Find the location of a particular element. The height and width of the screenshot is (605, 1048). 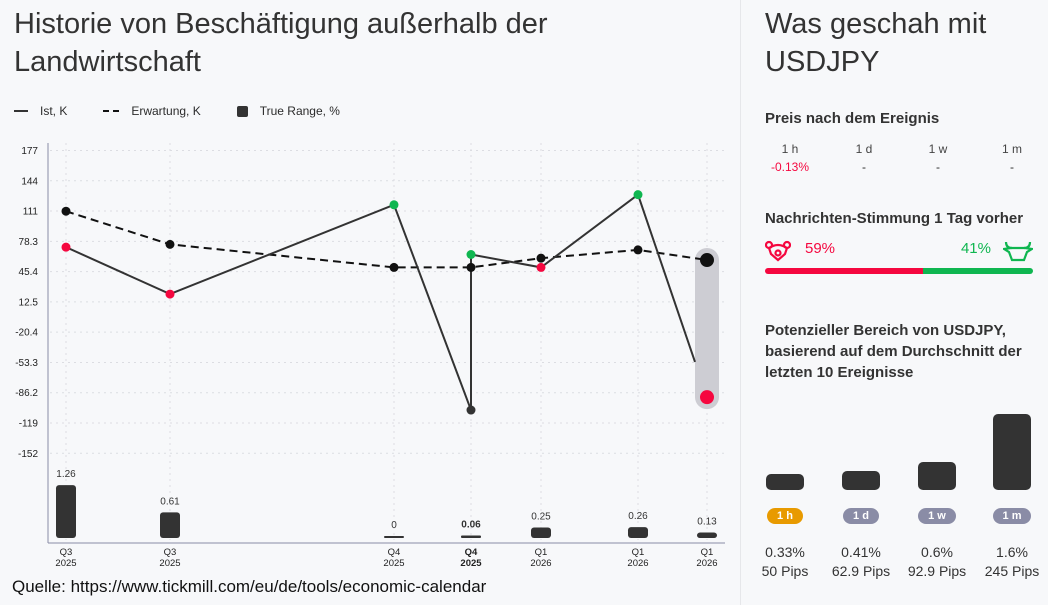

true-range-label: 0.06 is located at coordinates (471, 524).